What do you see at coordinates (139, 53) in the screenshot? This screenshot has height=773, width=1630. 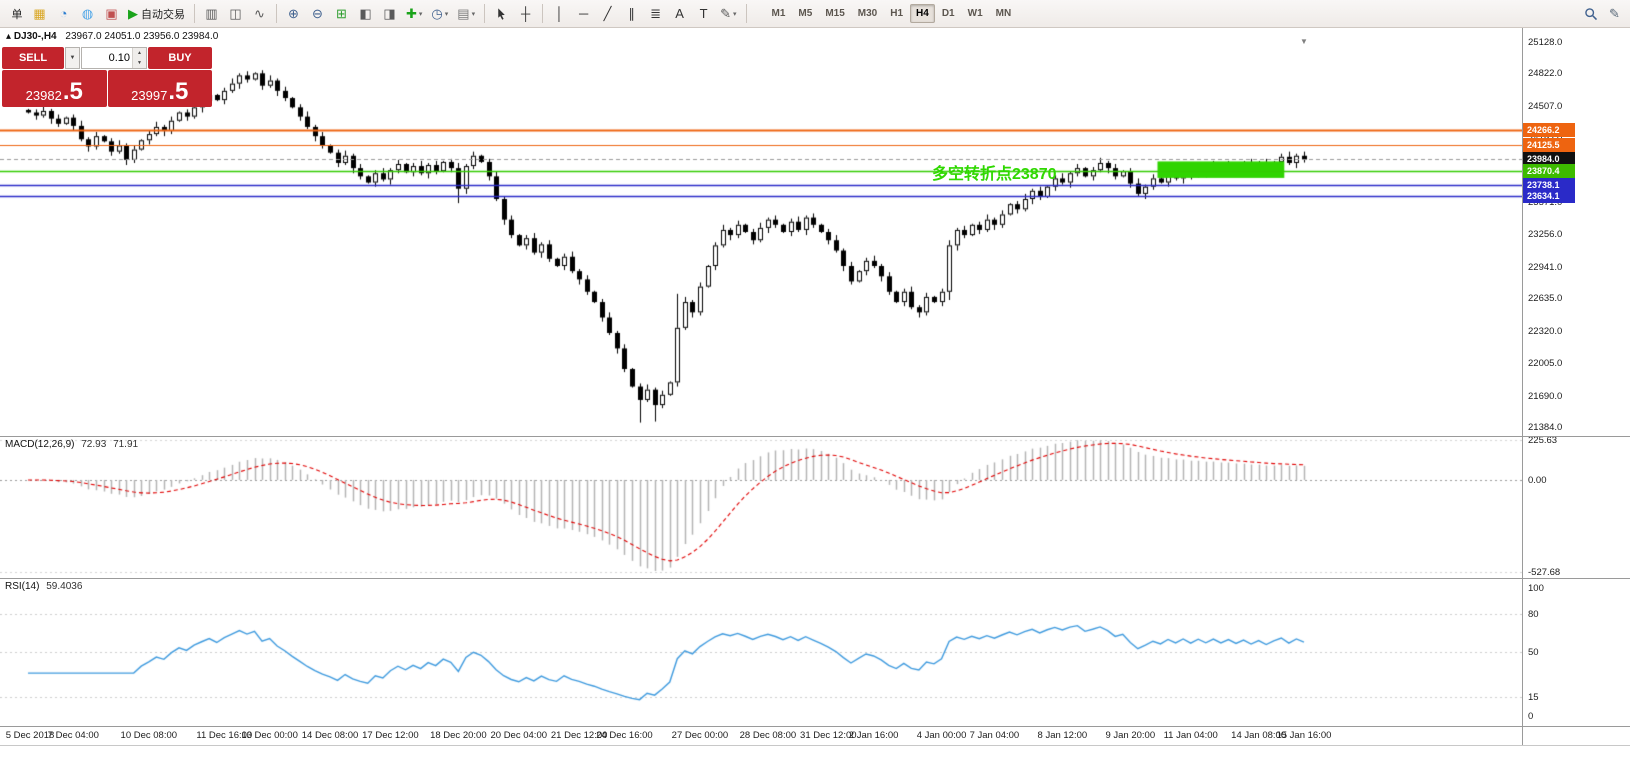 I see `volume-up-button: ▲` at bounding box center [139, 53].